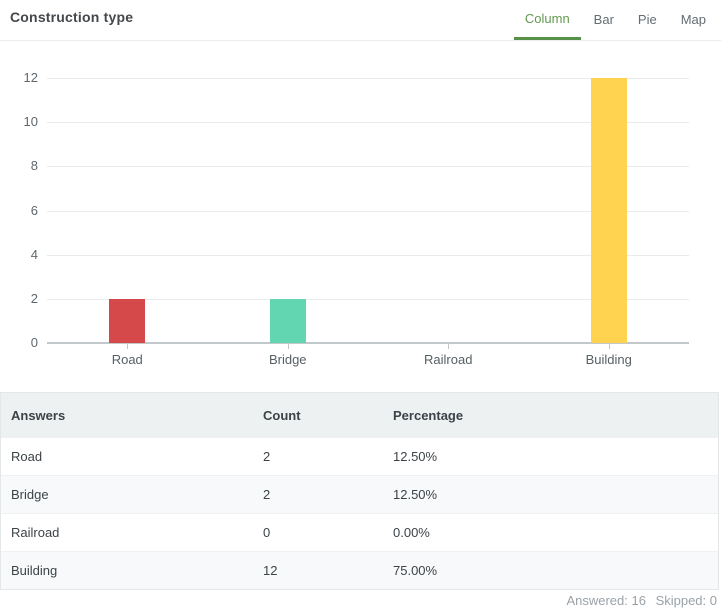 The height and width of the screenshot is (616, 721). I want to click on skipped-status: Skipped: 0, so click(686, 600).